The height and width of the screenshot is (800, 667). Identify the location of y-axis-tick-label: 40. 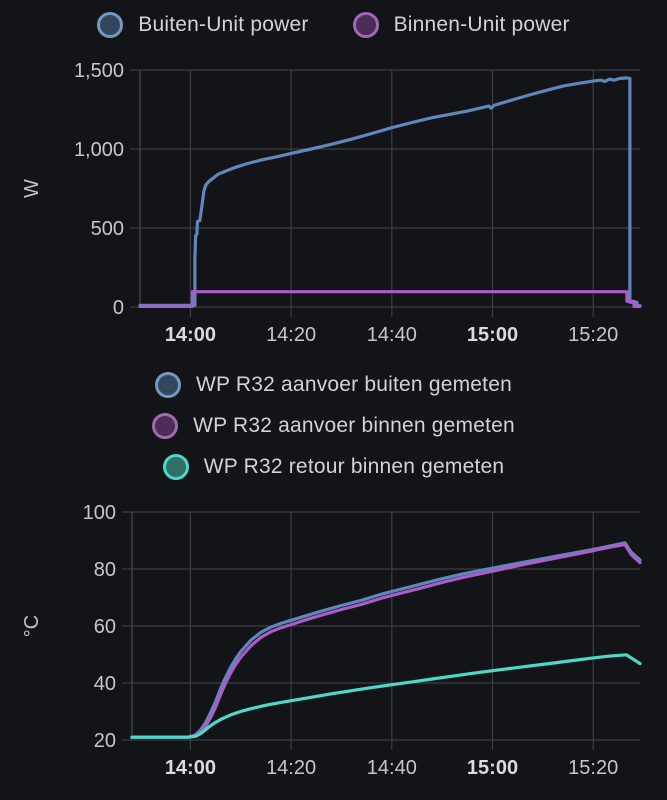
(105, 684).